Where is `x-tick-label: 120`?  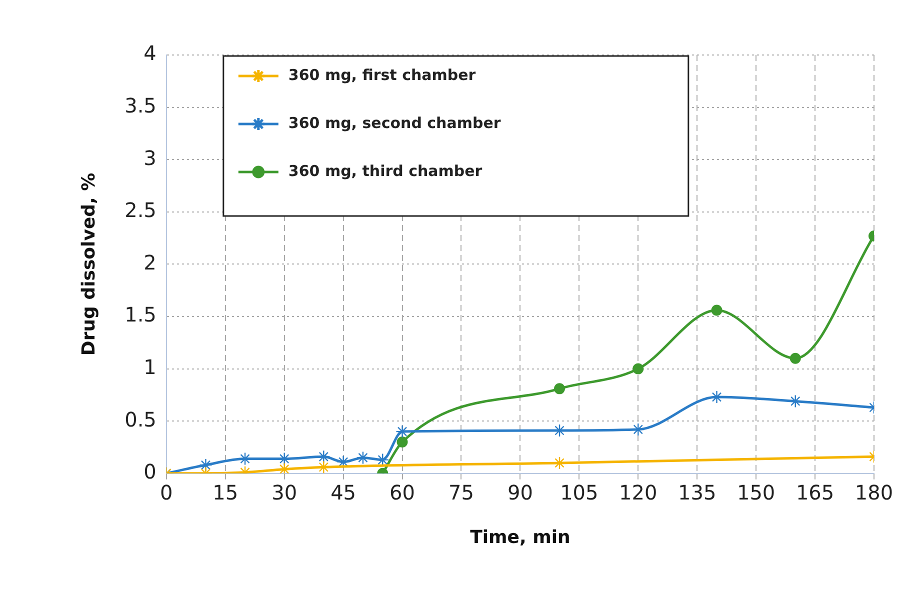 x-tick-label: 120 is located at coordinates (638, 492).